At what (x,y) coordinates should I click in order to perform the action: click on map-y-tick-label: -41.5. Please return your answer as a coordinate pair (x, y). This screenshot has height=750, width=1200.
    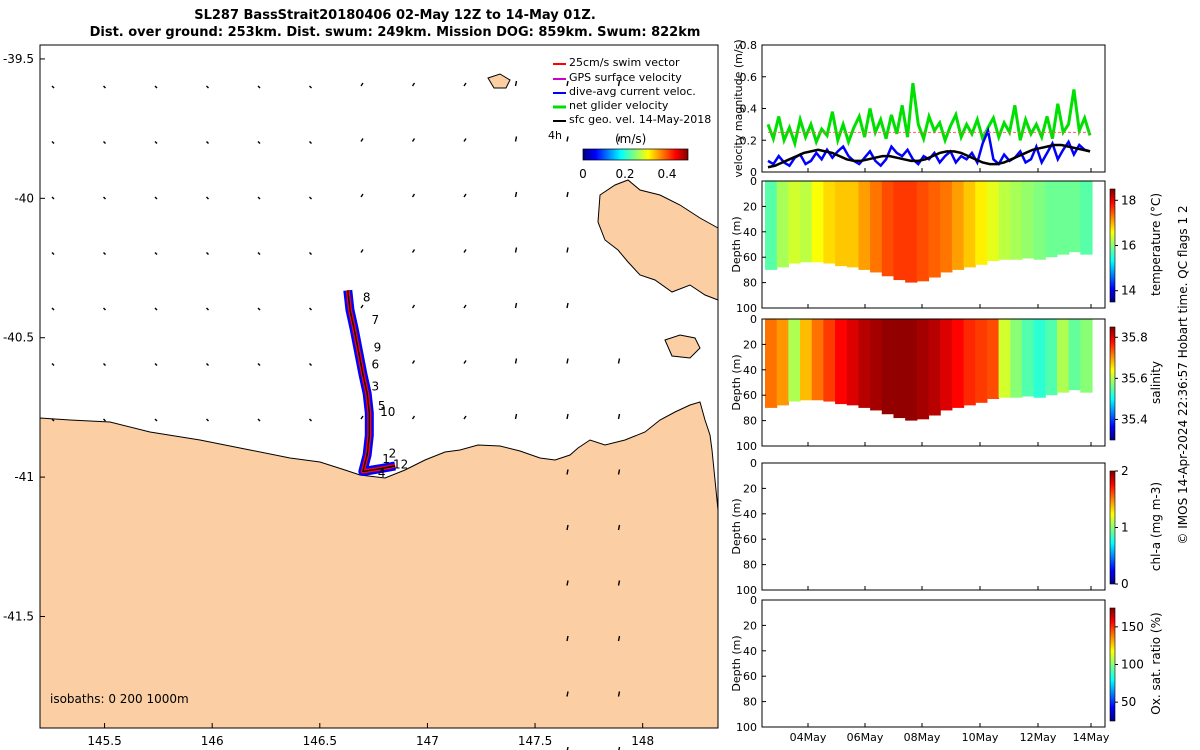
    Looking at the image, I should click on (18, 616).